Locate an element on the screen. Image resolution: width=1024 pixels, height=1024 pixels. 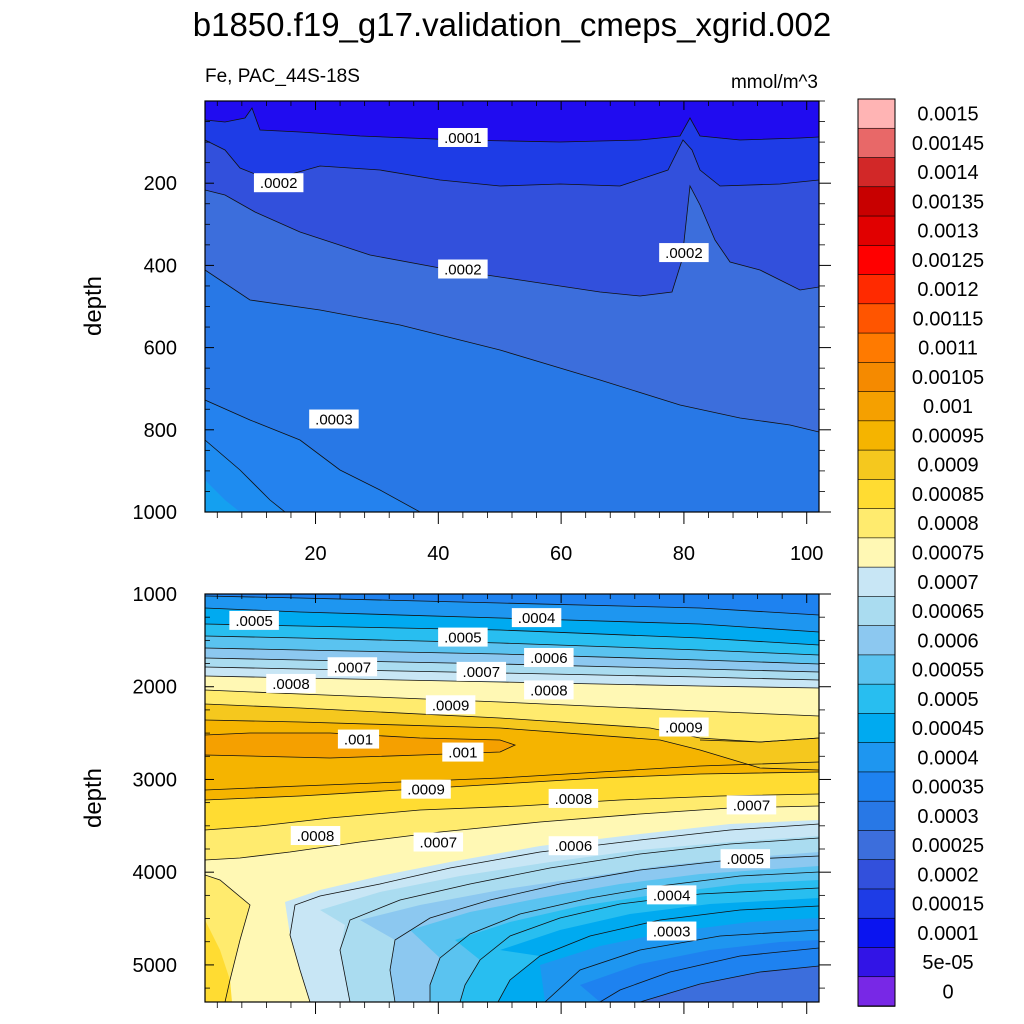
isoline-00035-up is located at coordinates (245, 475).